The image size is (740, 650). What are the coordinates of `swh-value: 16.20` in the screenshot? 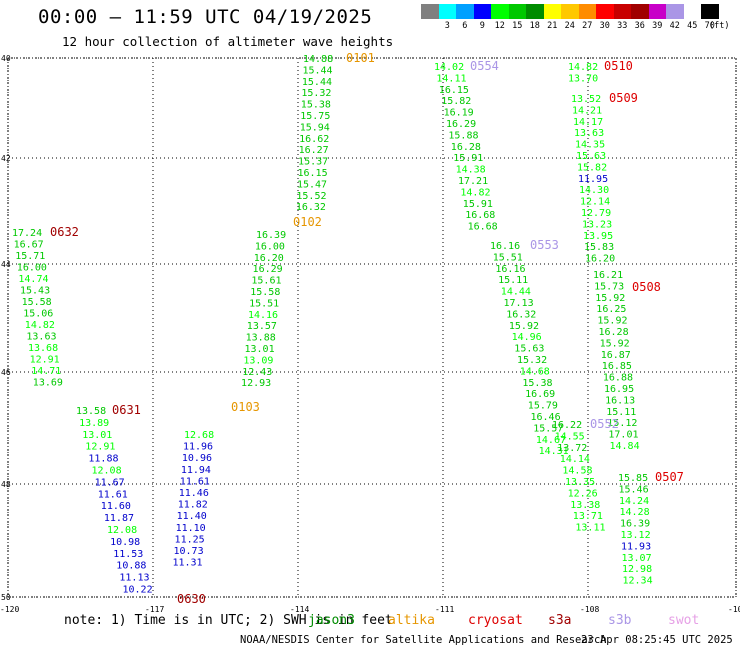 It's located at (269, 258).